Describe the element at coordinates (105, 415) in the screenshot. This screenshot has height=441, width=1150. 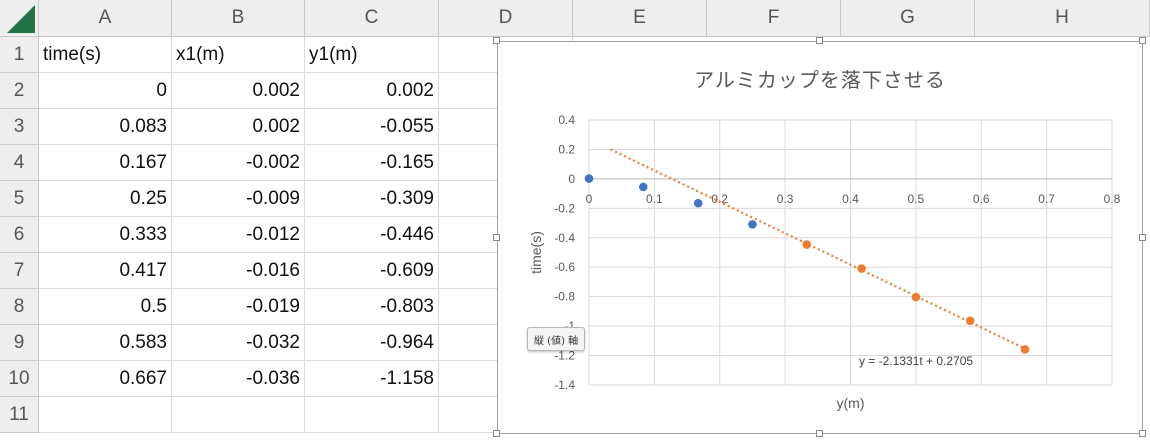
I see `cell-a11` at that location.